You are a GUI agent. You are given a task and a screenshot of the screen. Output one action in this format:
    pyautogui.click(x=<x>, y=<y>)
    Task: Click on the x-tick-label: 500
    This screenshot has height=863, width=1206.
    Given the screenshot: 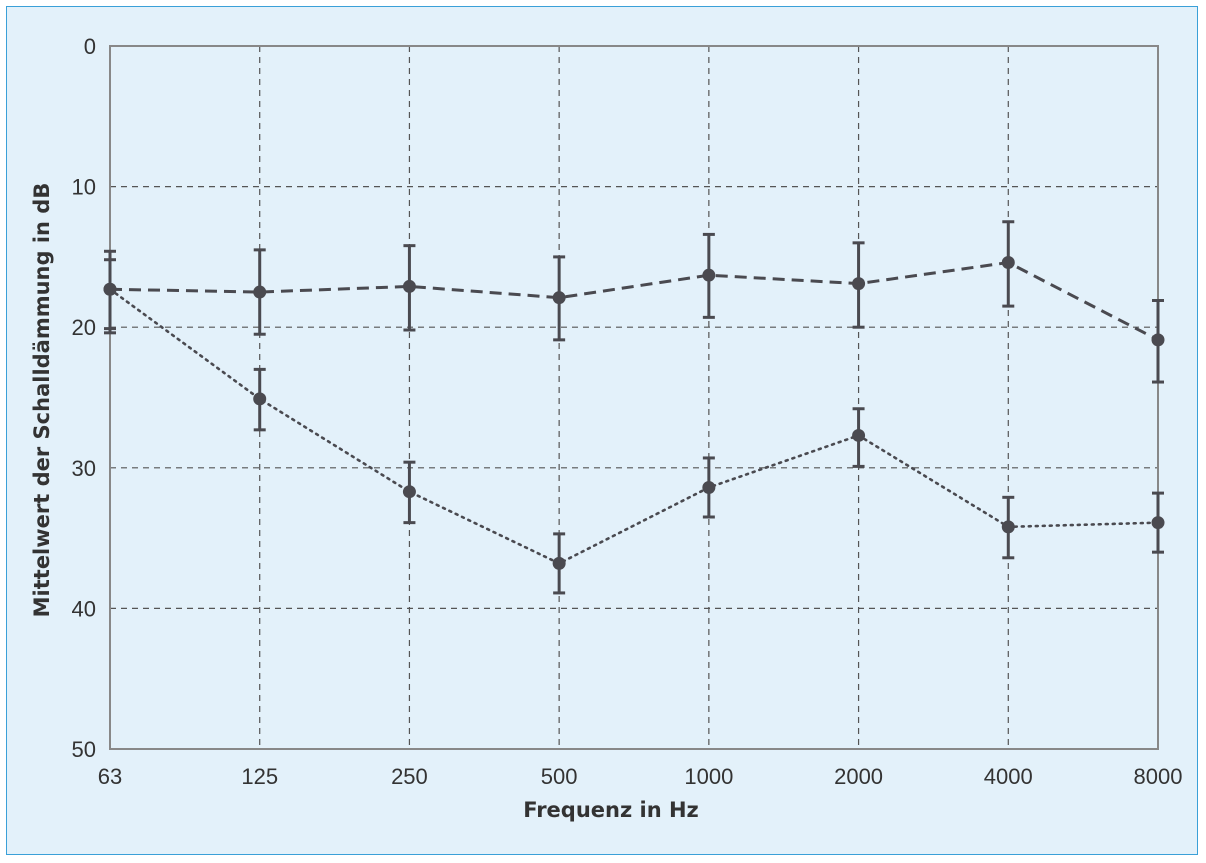 What is the action you would take?
    pyautogui.click(x=559, y=776)
    